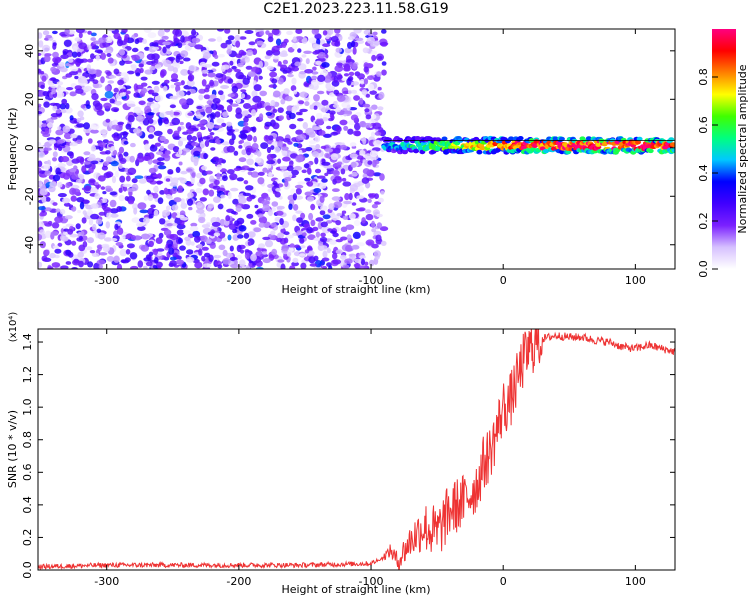 The image size is (750, 600). Describe the element at coordinates (635, 581) in the screenshot. I see `snr-x-tick-label: 100` at that location.